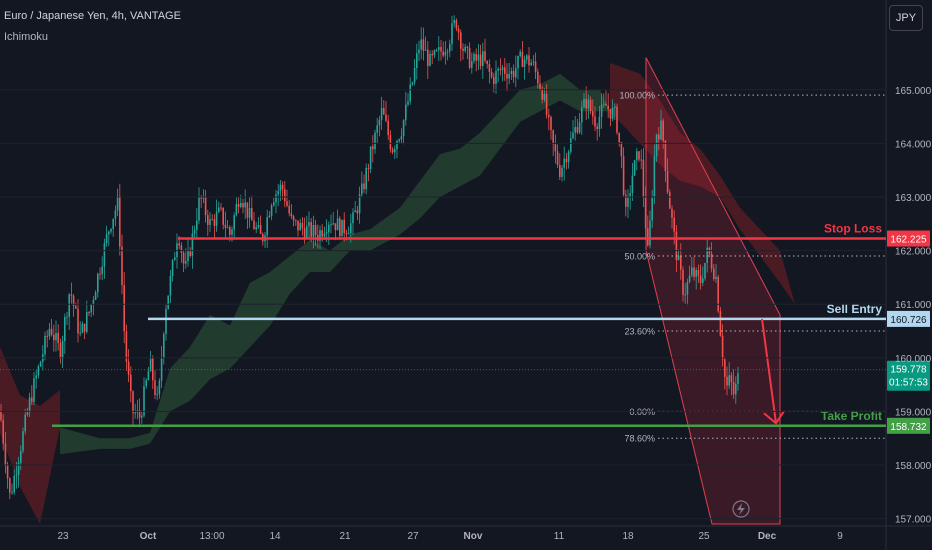 This screenshot has height=550, width=932. I want to click on y-tick-label: 158.000, so click(913, 466).